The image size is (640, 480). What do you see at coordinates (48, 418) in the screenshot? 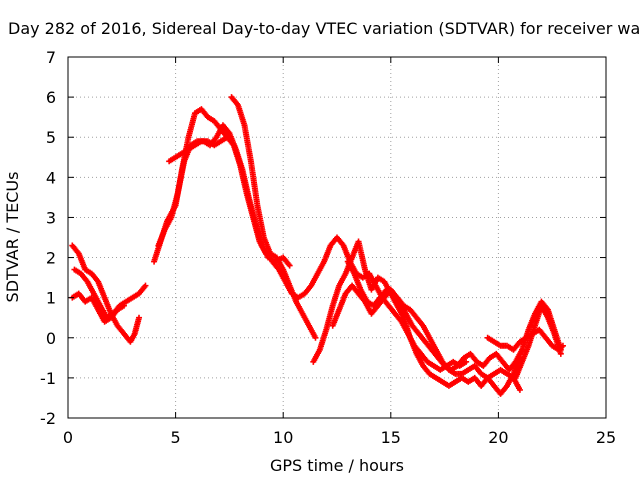
I see `y-tick-label: -2` at bounding box center [48, 418].